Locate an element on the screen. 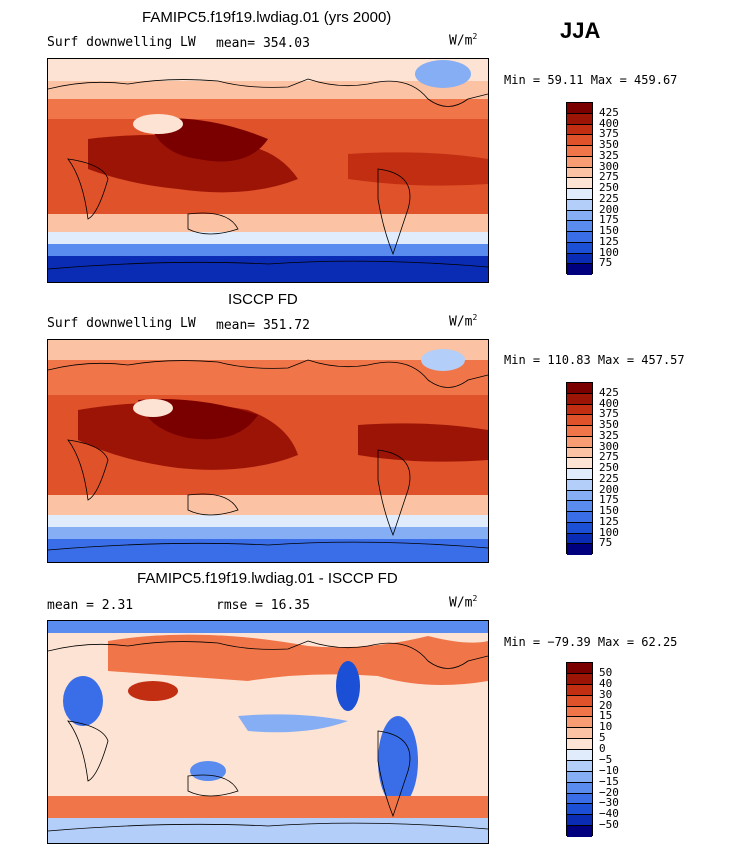 Image resolution: width=733 pixels, height=852 pixels. panel3-australia-cold is located at coordinates (208, 771).